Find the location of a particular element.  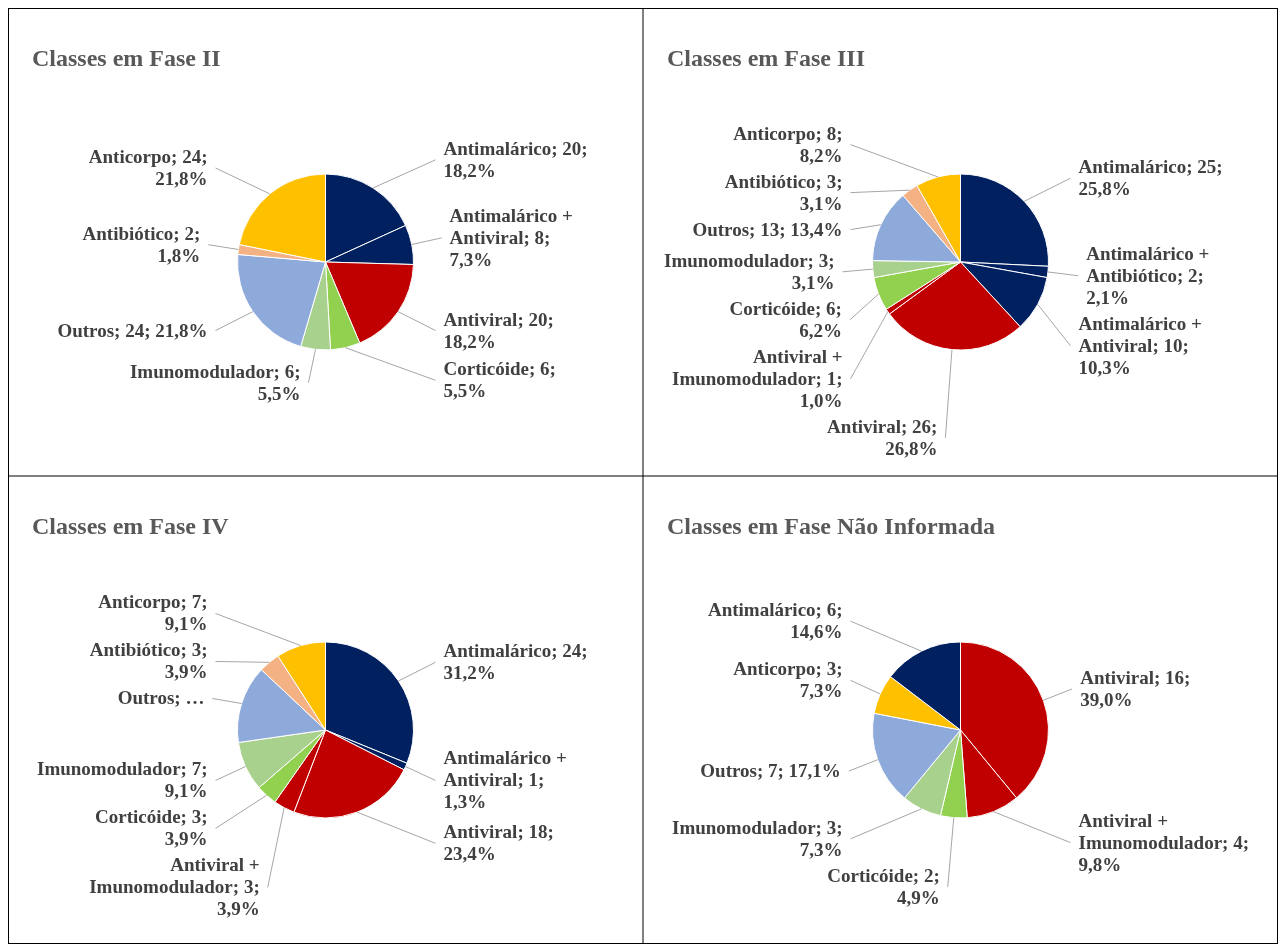

slice-label: Corticóide; 6; 6,2% is located at coordinates (785, 319).